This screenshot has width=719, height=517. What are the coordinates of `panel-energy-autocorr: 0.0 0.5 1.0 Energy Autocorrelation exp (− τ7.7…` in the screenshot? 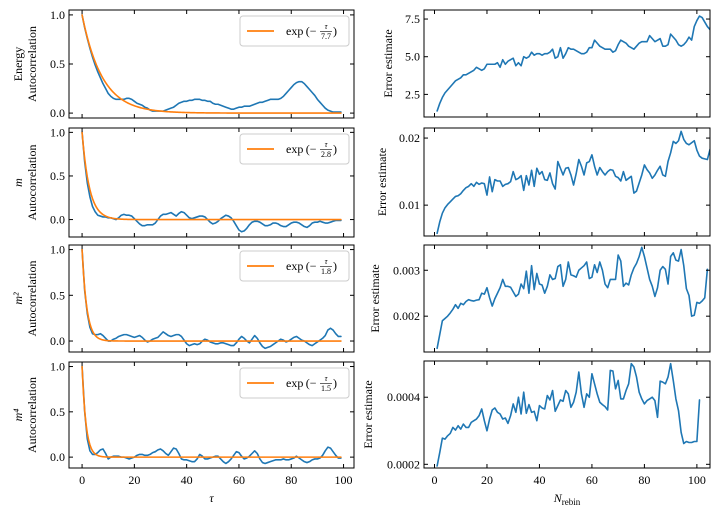 It's located at (183, 64).